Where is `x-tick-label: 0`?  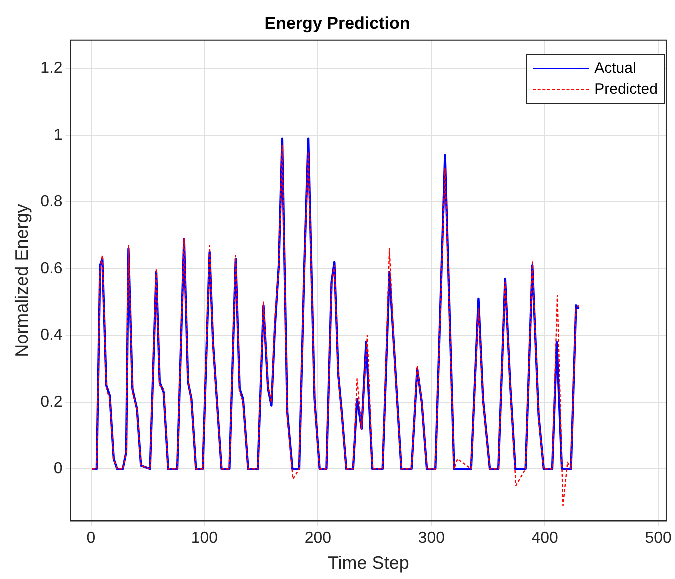
x-tick-label: 0 is located at coordinates (91, 539).